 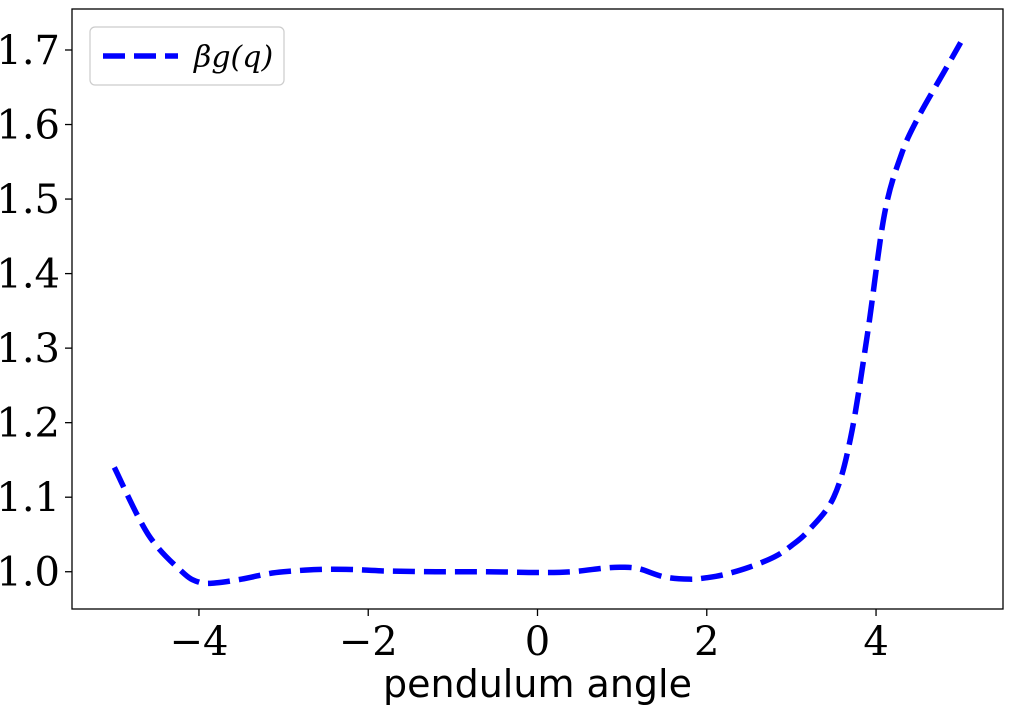 I want to click on y-tick-label: 1.6, so click(x=30, y=126).